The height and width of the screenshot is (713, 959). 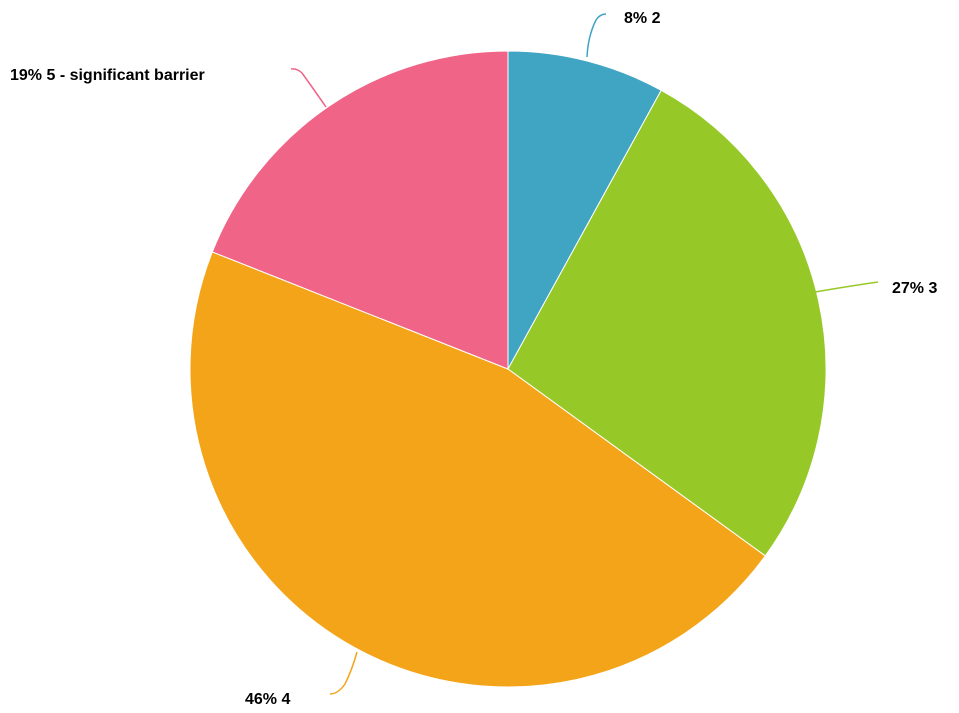 What do you see at coordinates (267, 699) in the screenshot?
I see `slice-label-4: 46% 4` at bounding box center [267, 699].